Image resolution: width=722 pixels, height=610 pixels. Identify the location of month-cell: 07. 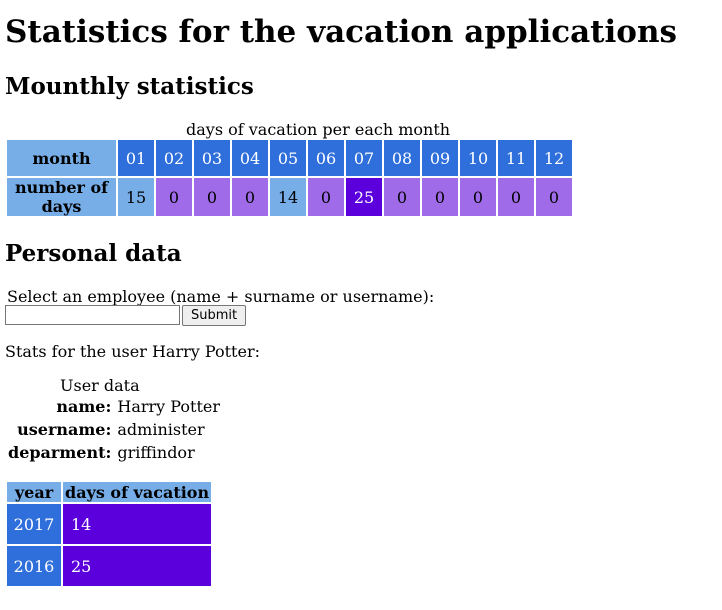
(364, 158).